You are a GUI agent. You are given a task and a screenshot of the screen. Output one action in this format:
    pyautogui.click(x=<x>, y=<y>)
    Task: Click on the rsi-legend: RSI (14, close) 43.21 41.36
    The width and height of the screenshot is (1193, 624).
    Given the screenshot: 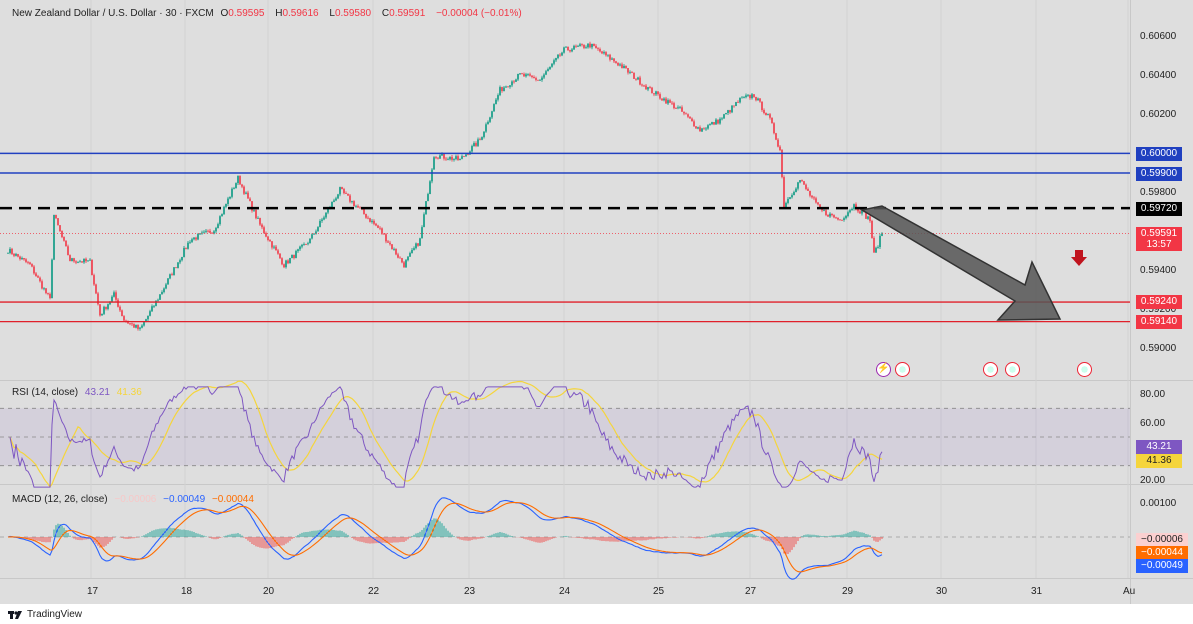 What is the action you would take?
    pyautogui.click(x=79, y=392)
    